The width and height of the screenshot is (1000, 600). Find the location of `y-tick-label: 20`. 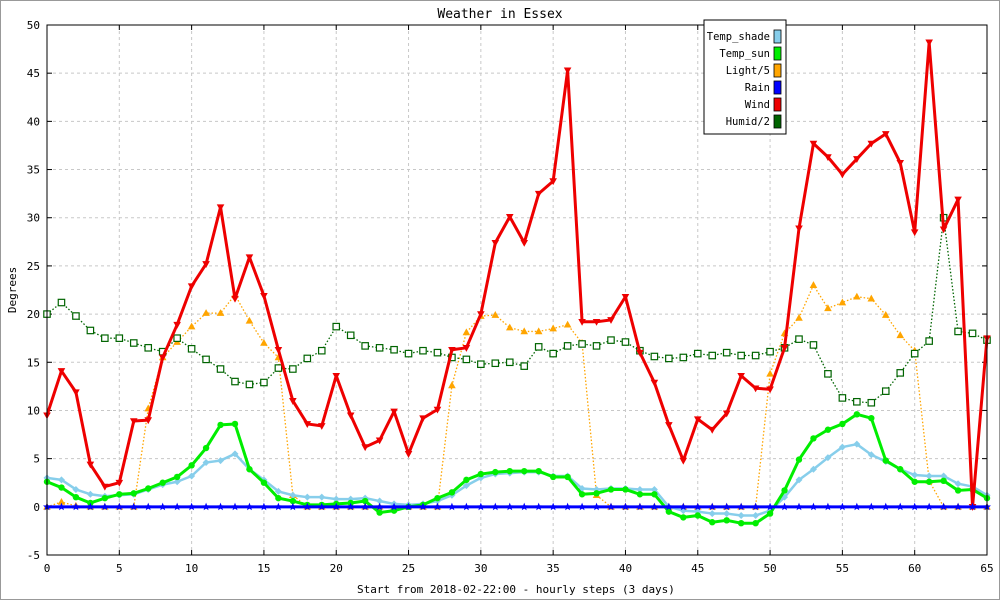

y-tick-label: 20 is located at coordinates (33, 314).